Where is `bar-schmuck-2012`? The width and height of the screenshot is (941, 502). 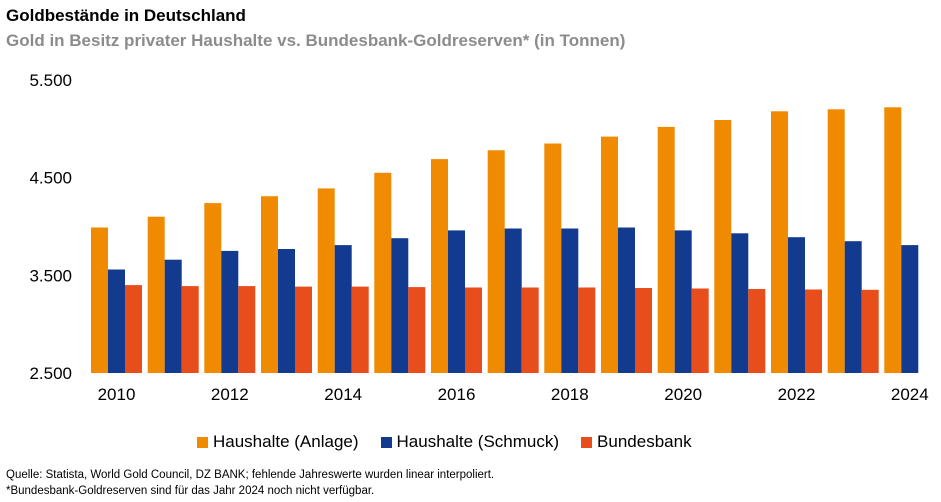 bar-schmuck-2012 is located at coordinates (230, 311).